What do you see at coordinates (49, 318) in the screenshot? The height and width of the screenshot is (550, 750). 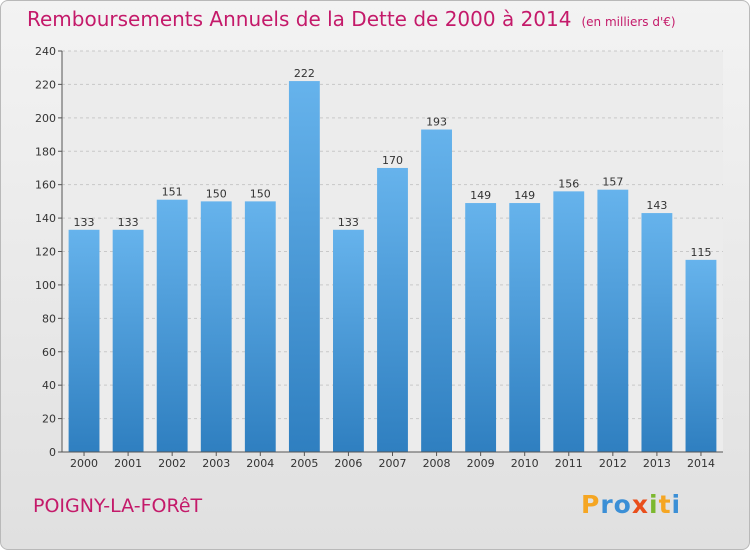 I see `y-tick-label: 80` at bounding box center [49, 318].